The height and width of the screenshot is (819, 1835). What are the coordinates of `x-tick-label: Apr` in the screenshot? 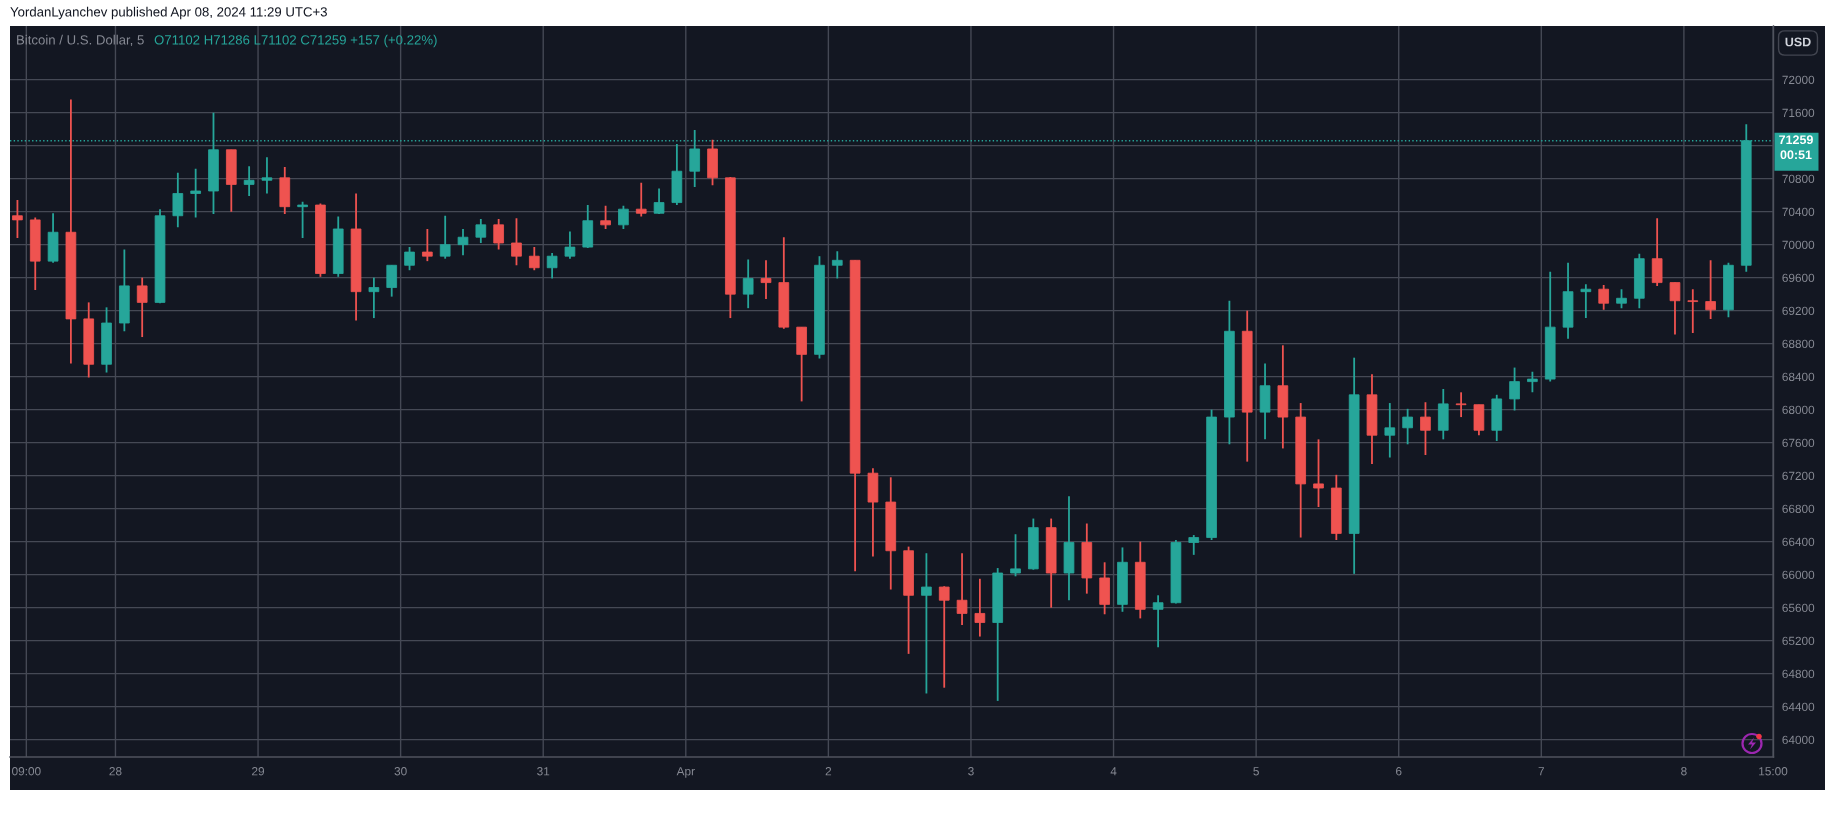 It's located at (685, 772).